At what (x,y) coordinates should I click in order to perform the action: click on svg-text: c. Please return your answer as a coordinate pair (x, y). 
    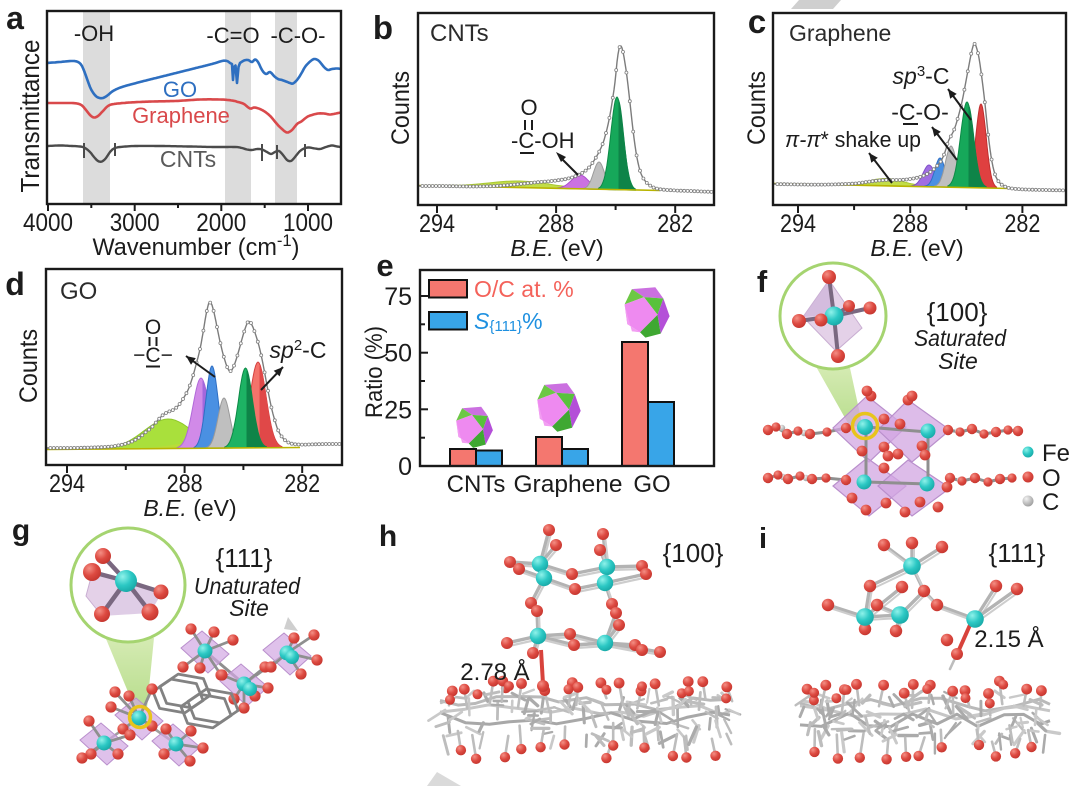
    Looking at the image, I should click on (757, 21).